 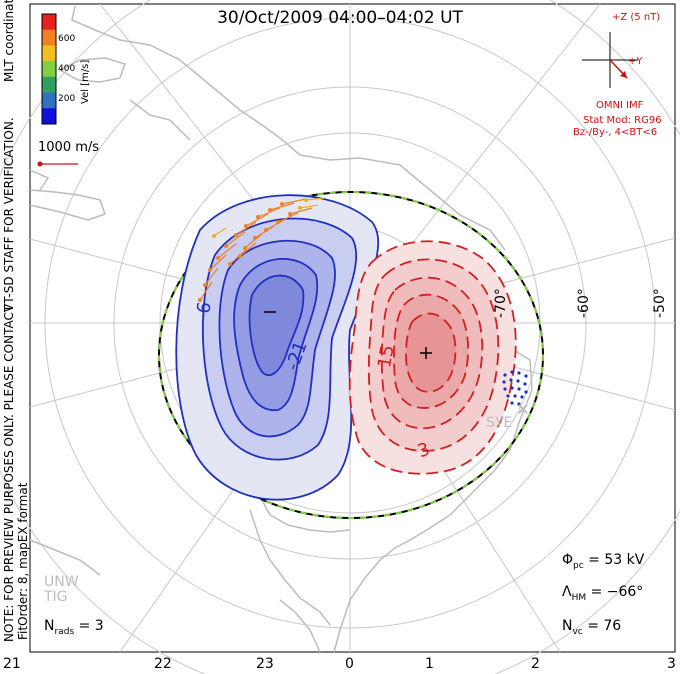 What do you see at coordinates (204, 311) in the screenshot?
I see `contour-label-minus-6: -6` at bounding box center [204, 311].